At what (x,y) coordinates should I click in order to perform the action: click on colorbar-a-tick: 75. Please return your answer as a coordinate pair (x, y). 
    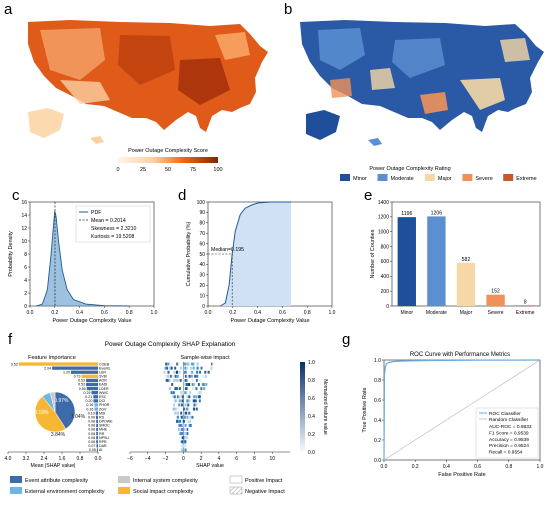
    Looking at the image, I should click on (193, 170).